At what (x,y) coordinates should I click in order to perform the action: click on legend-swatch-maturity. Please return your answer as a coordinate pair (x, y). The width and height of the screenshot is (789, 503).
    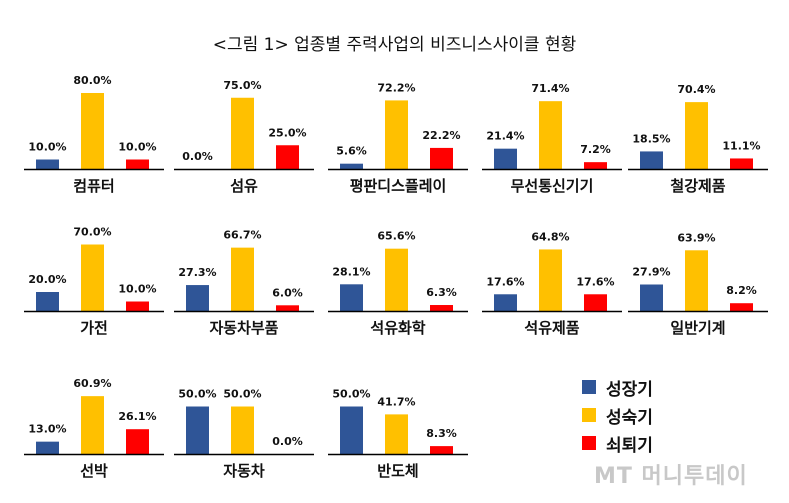
    Looking at the image, I should click on (589, 415).